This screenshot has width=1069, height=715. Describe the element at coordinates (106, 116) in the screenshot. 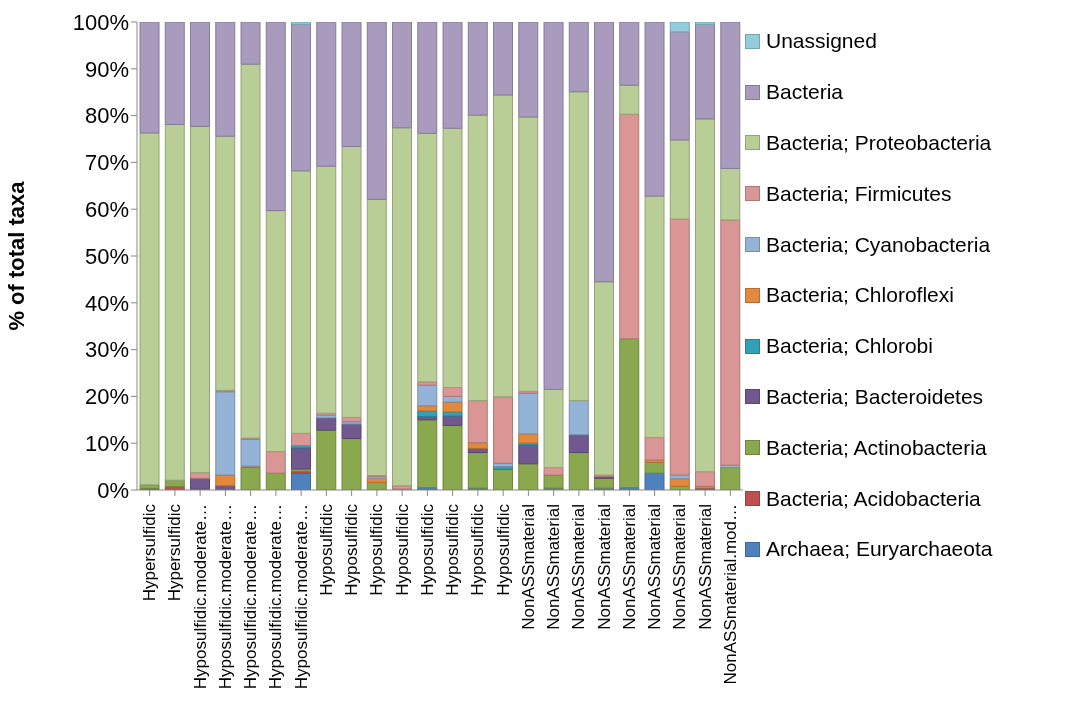

I see `y-tick-label: 80%` at that location.